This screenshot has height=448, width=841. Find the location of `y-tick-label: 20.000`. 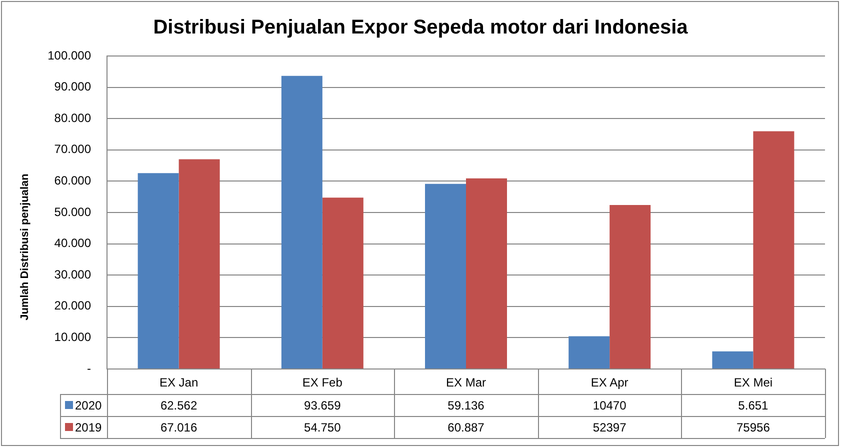

y-tick-label: 20.000 is located at coordinates (73, 305).